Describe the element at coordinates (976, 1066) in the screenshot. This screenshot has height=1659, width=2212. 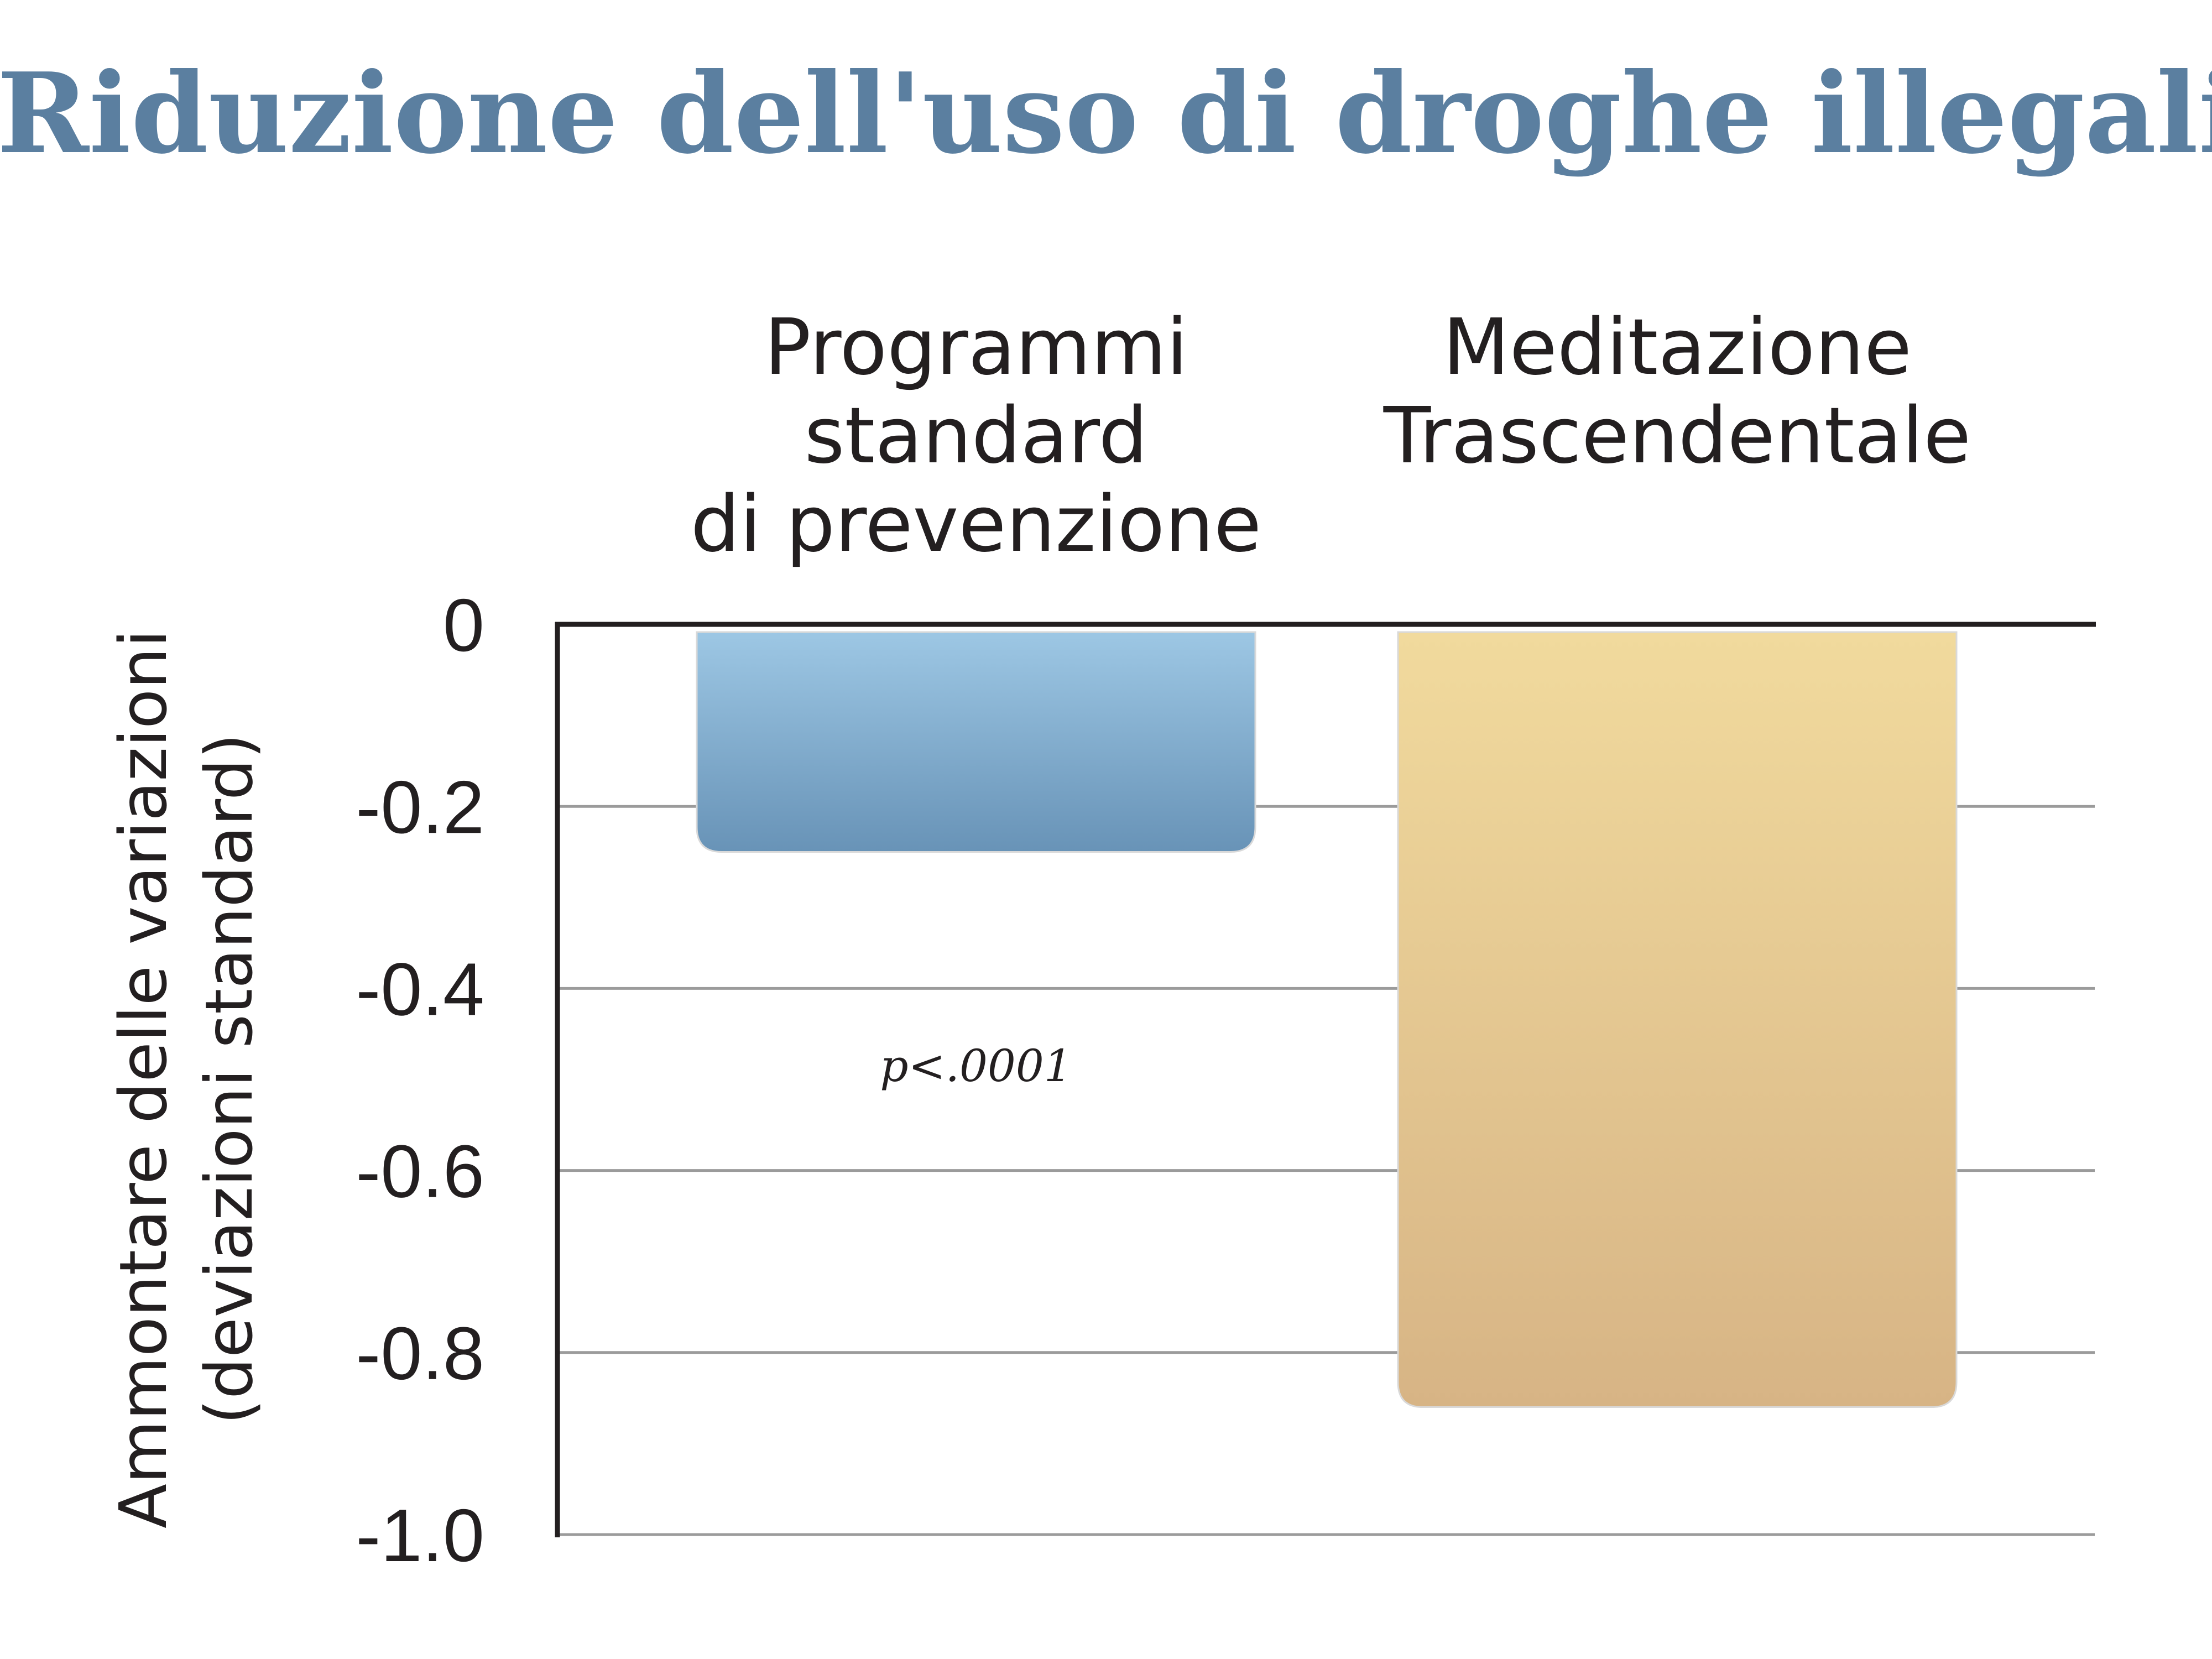
I see `p-value-annotation: p<.0001` at that location.